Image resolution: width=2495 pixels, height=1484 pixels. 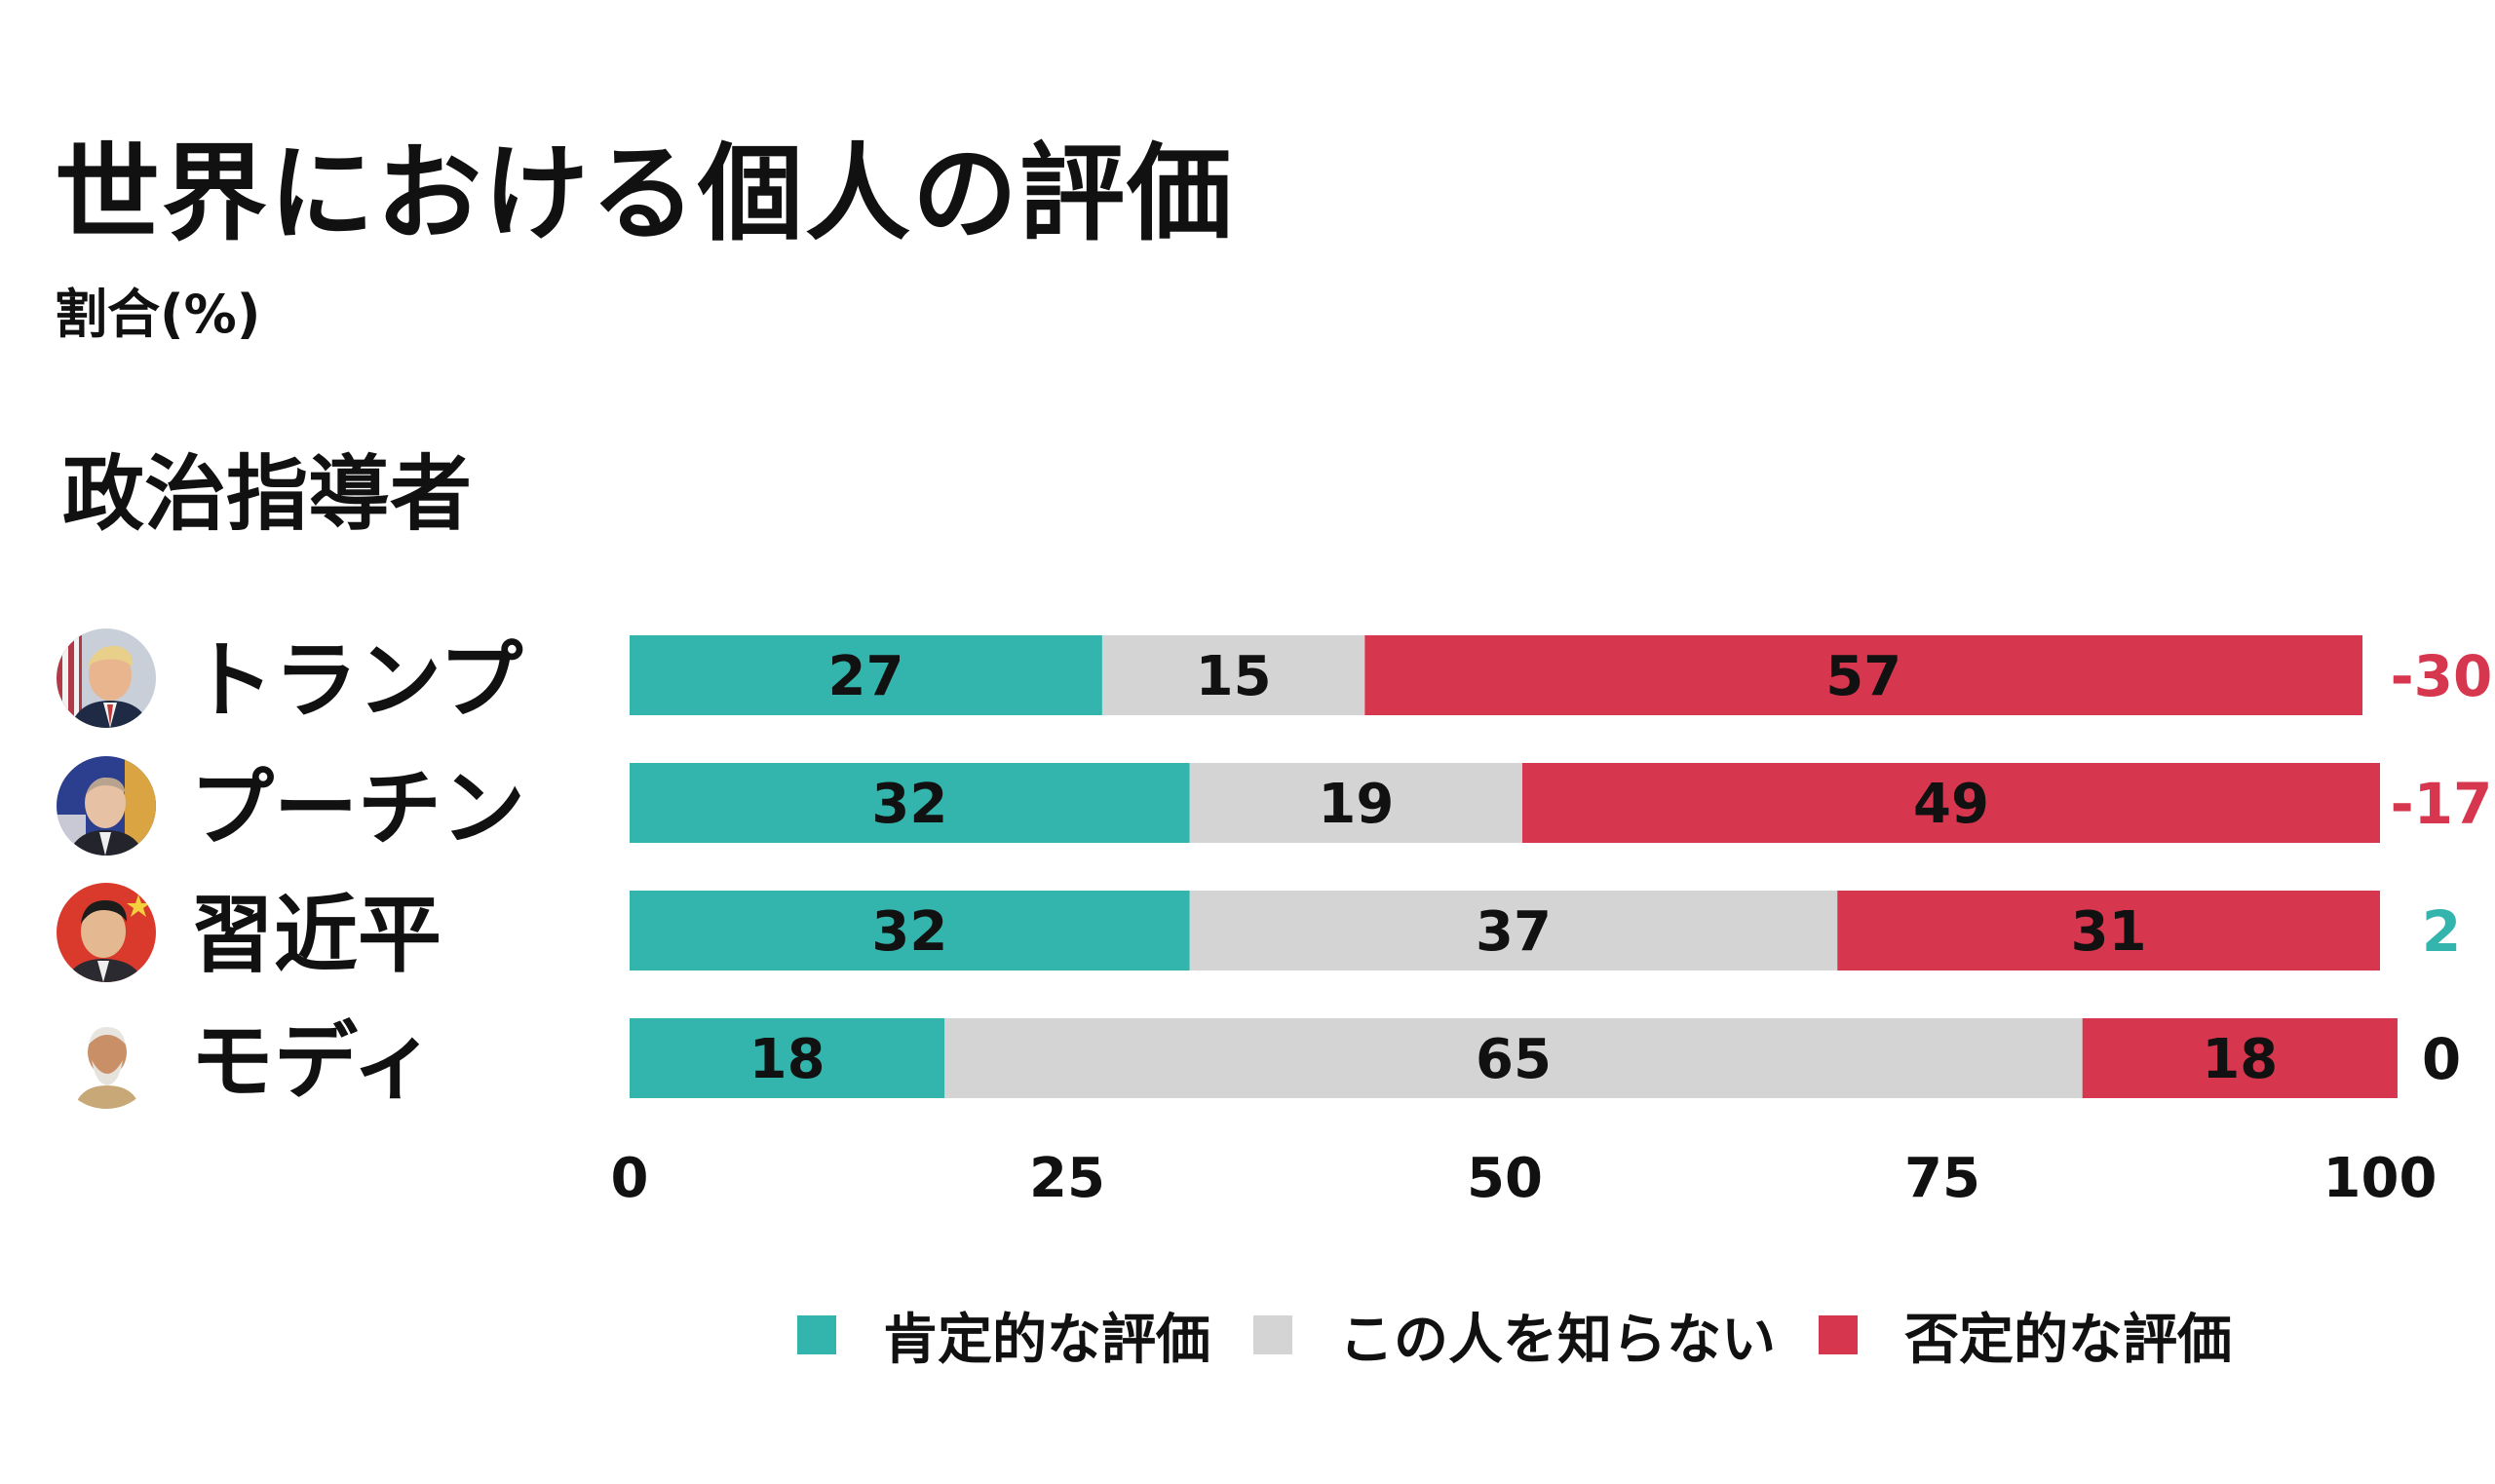 I want to click on net-score-modi: 0, so click(x=2441, y=1059).